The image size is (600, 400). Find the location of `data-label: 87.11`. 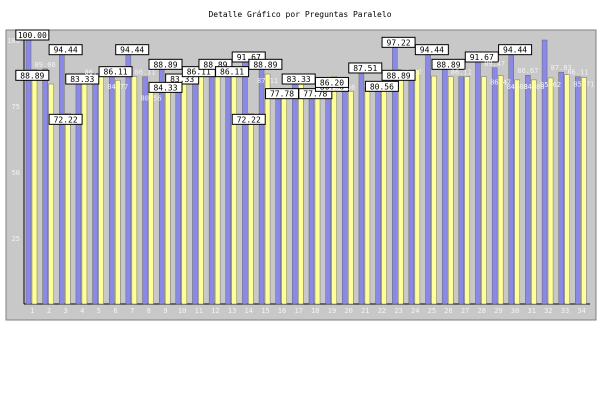

data-label: 87.11 is located at coordinates (267, 81).